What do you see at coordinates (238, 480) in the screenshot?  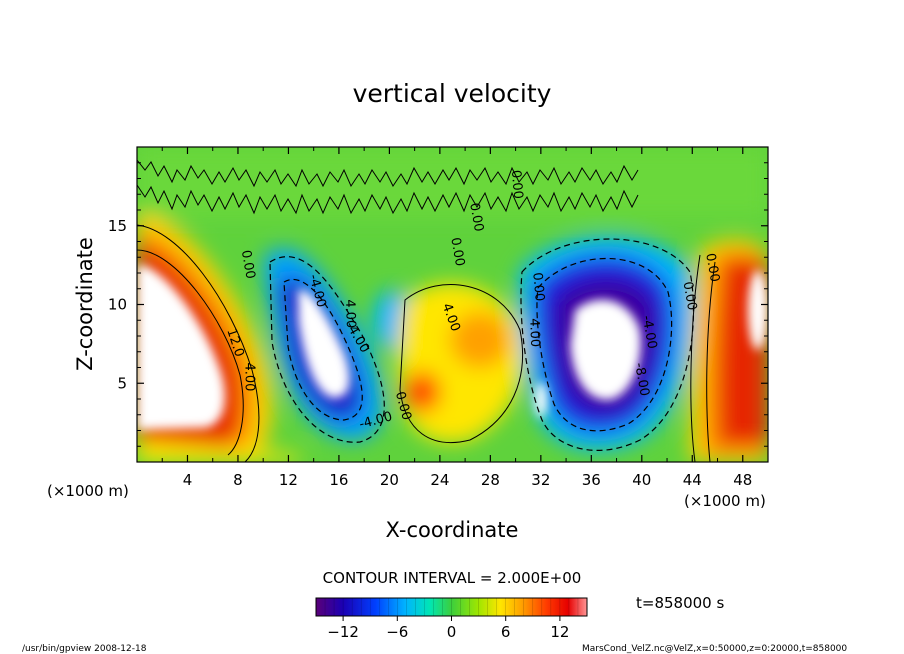 I see `x-tick-label: 8` at bounding box center [238, 480].